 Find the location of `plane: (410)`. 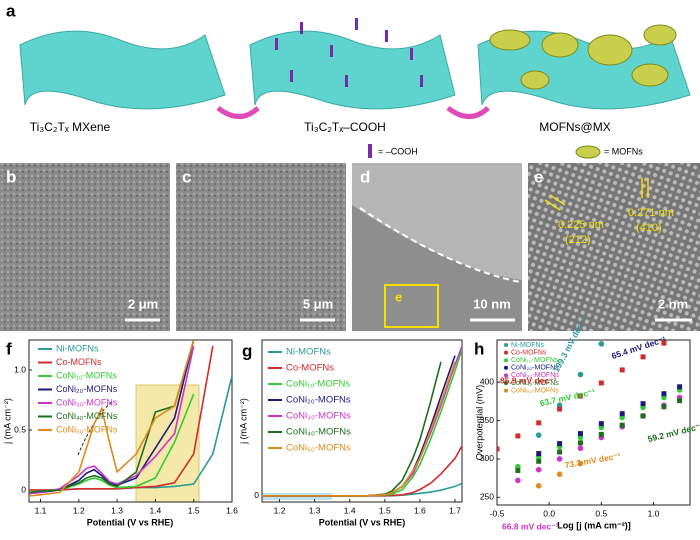

plane: (410) is located at coordinates (649, 228).